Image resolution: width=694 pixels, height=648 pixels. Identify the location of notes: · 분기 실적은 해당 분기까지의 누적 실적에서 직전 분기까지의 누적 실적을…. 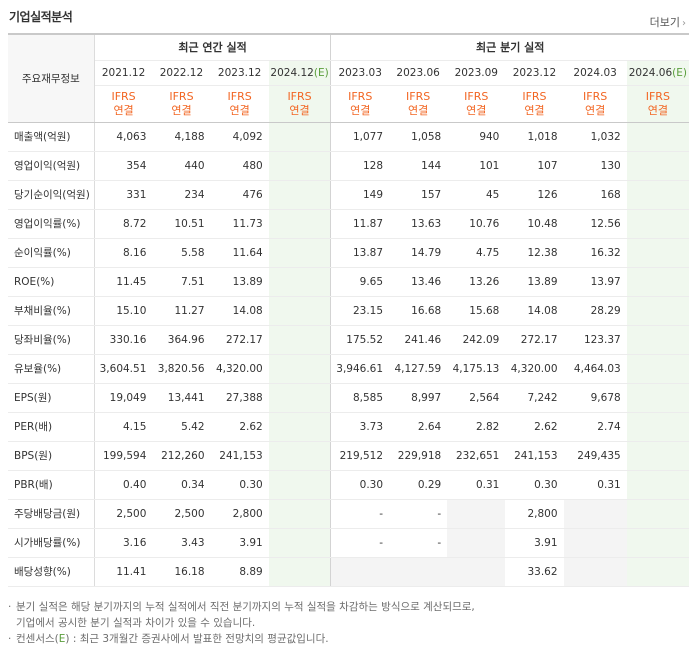
(348, 623).